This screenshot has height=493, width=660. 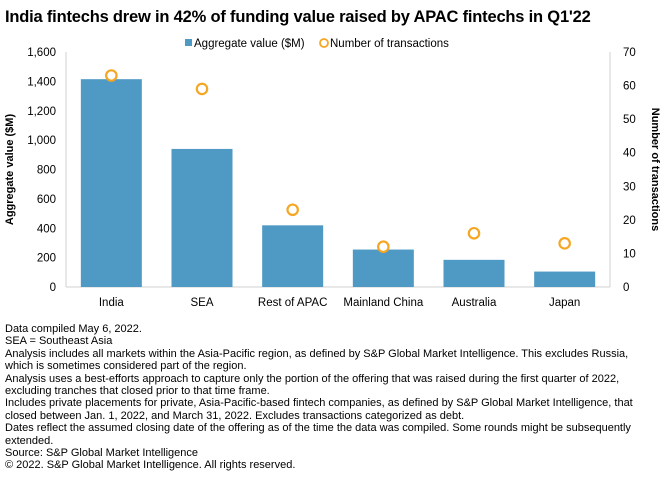 I want to click on y-axis-title: Aggregate value ($M), so click(x=10, y=170).